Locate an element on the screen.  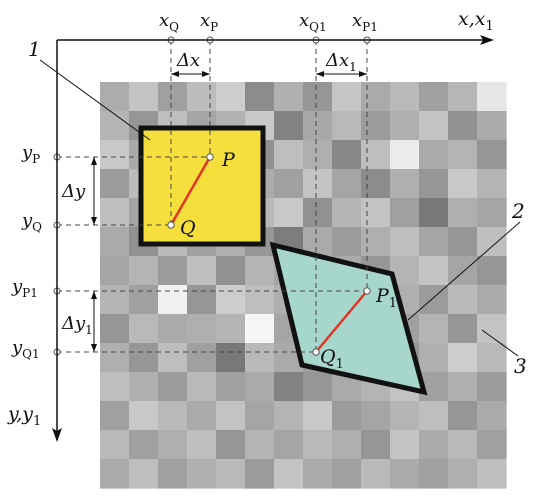
point-label-p: P is located at coordinates (228, 160).